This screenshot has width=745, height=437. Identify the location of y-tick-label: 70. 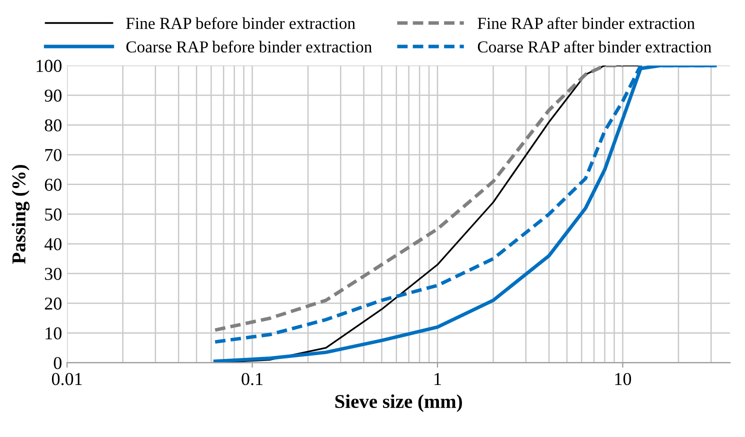
(53, 155).